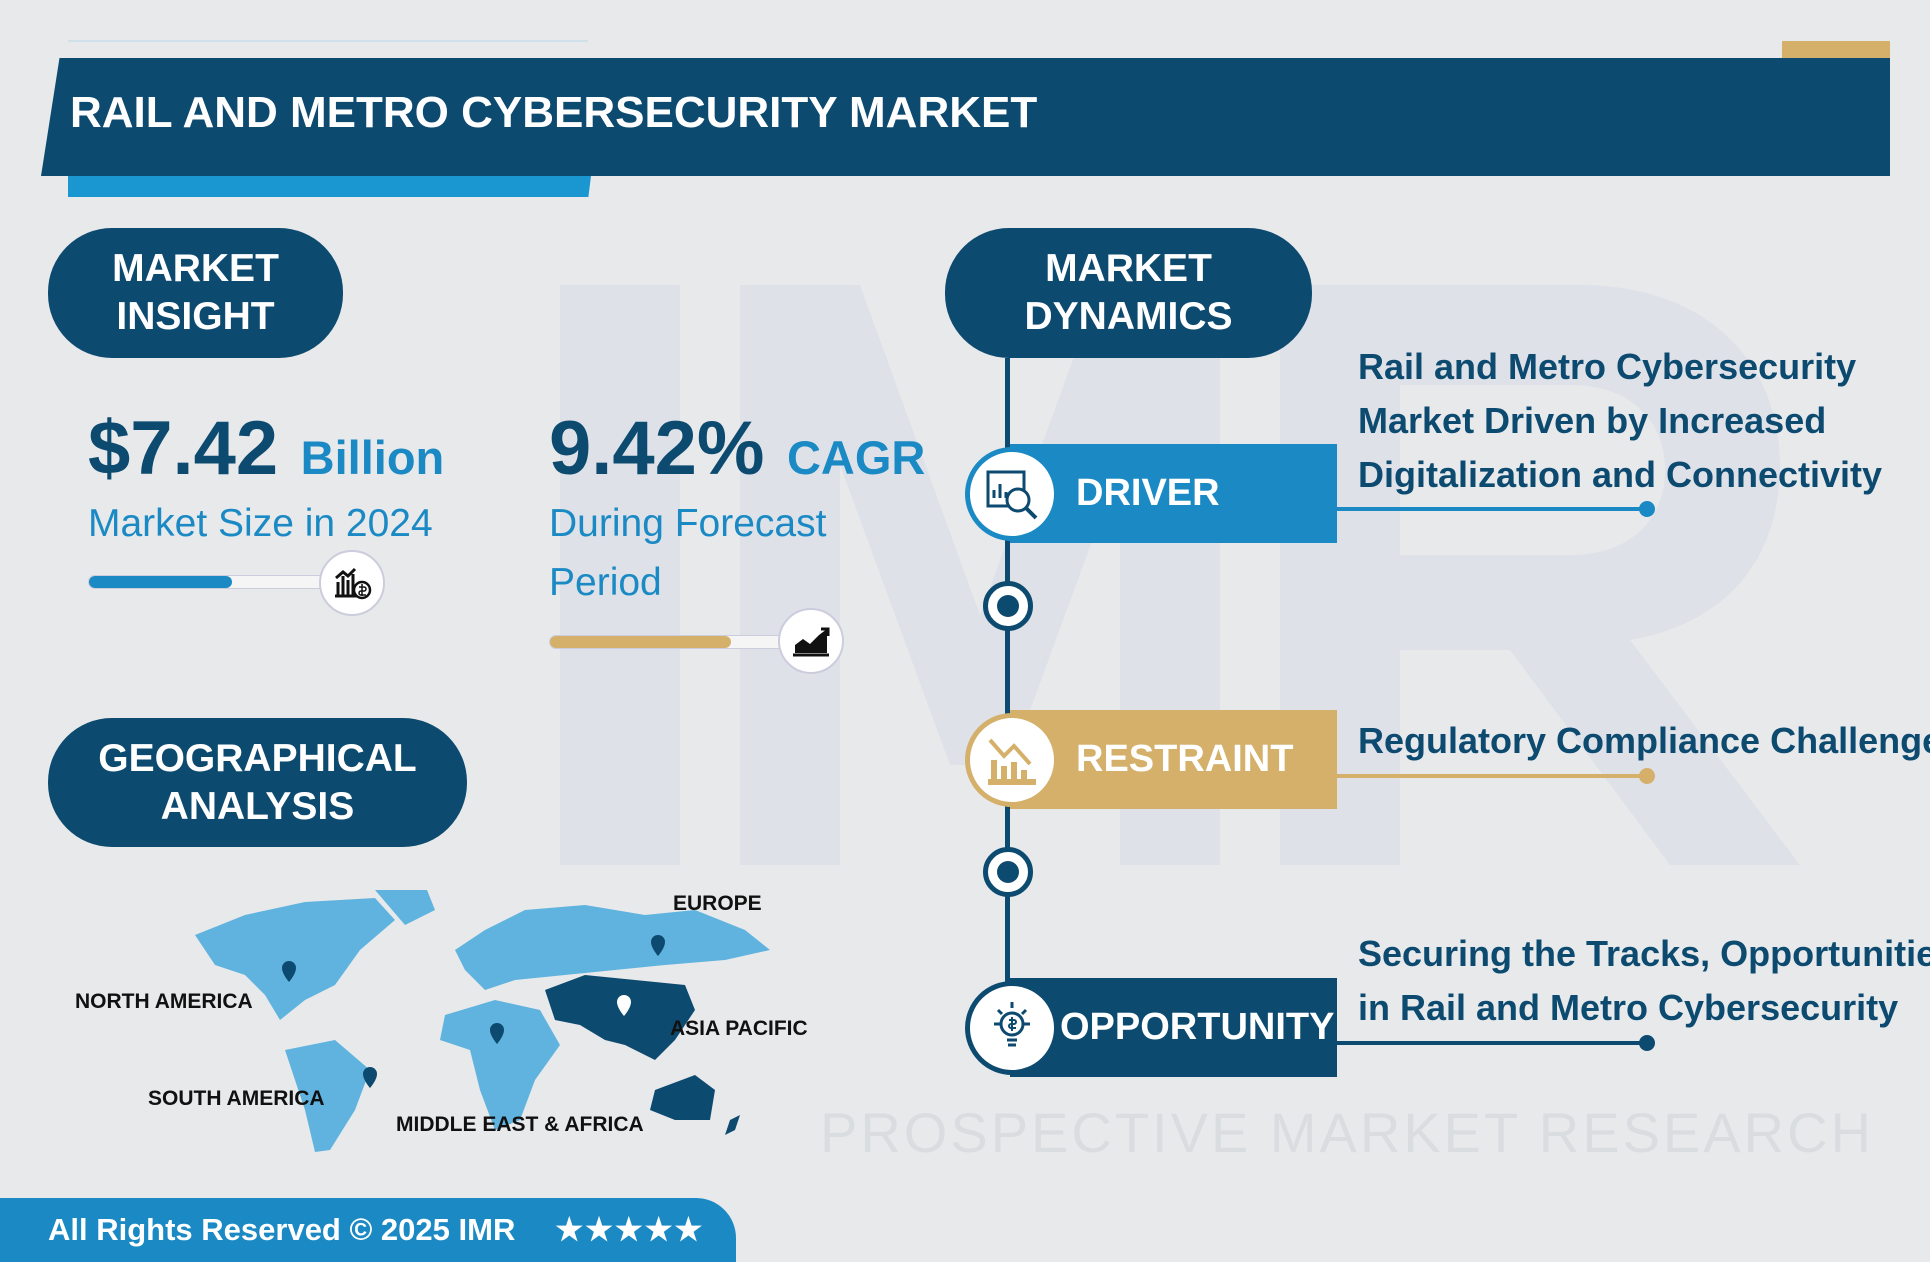  I want to click on heading-line: DYNAMICS, so click(1128, 316).